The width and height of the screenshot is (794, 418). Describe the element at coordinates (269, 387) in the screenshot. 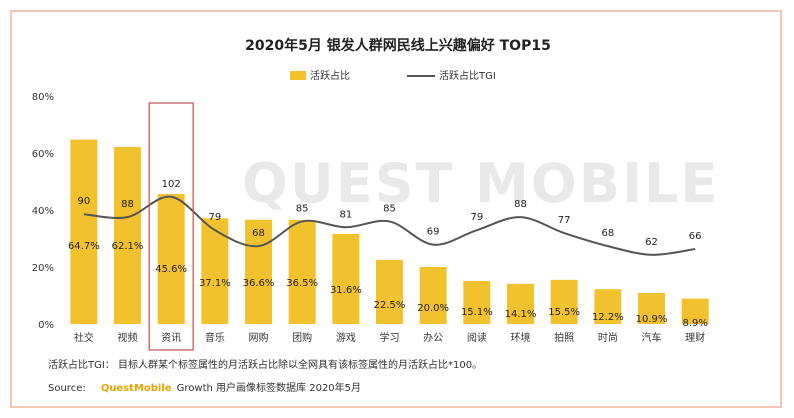

I see `source-rest: Growth 用户画像标签数据库 2020年5月` at that location.